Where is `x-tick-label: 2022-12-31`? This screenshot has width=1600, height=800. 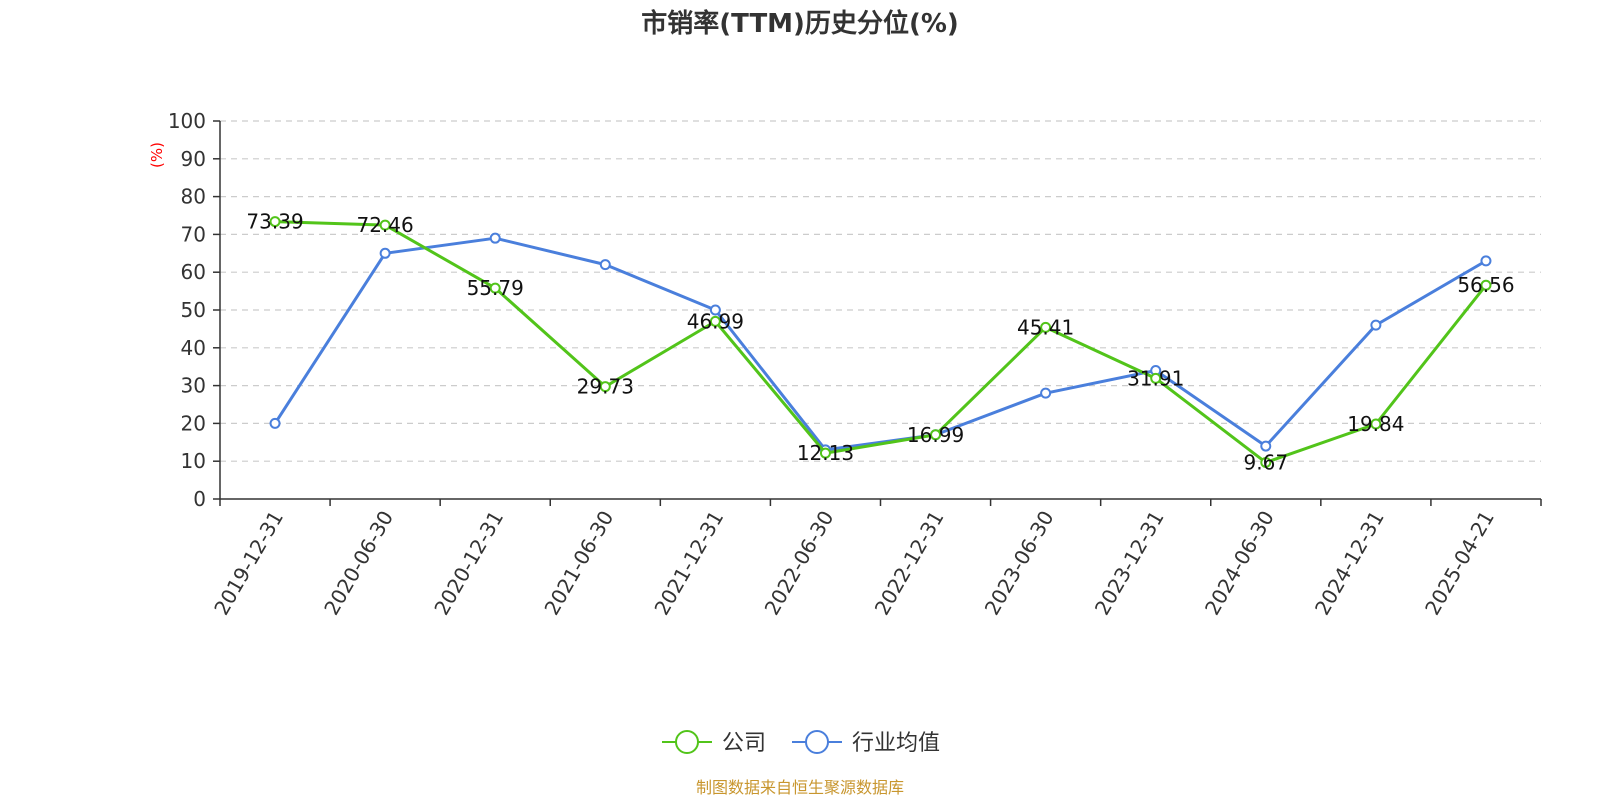
x-tick-label: 2022-12-31 is located at coordinates (909, 563).